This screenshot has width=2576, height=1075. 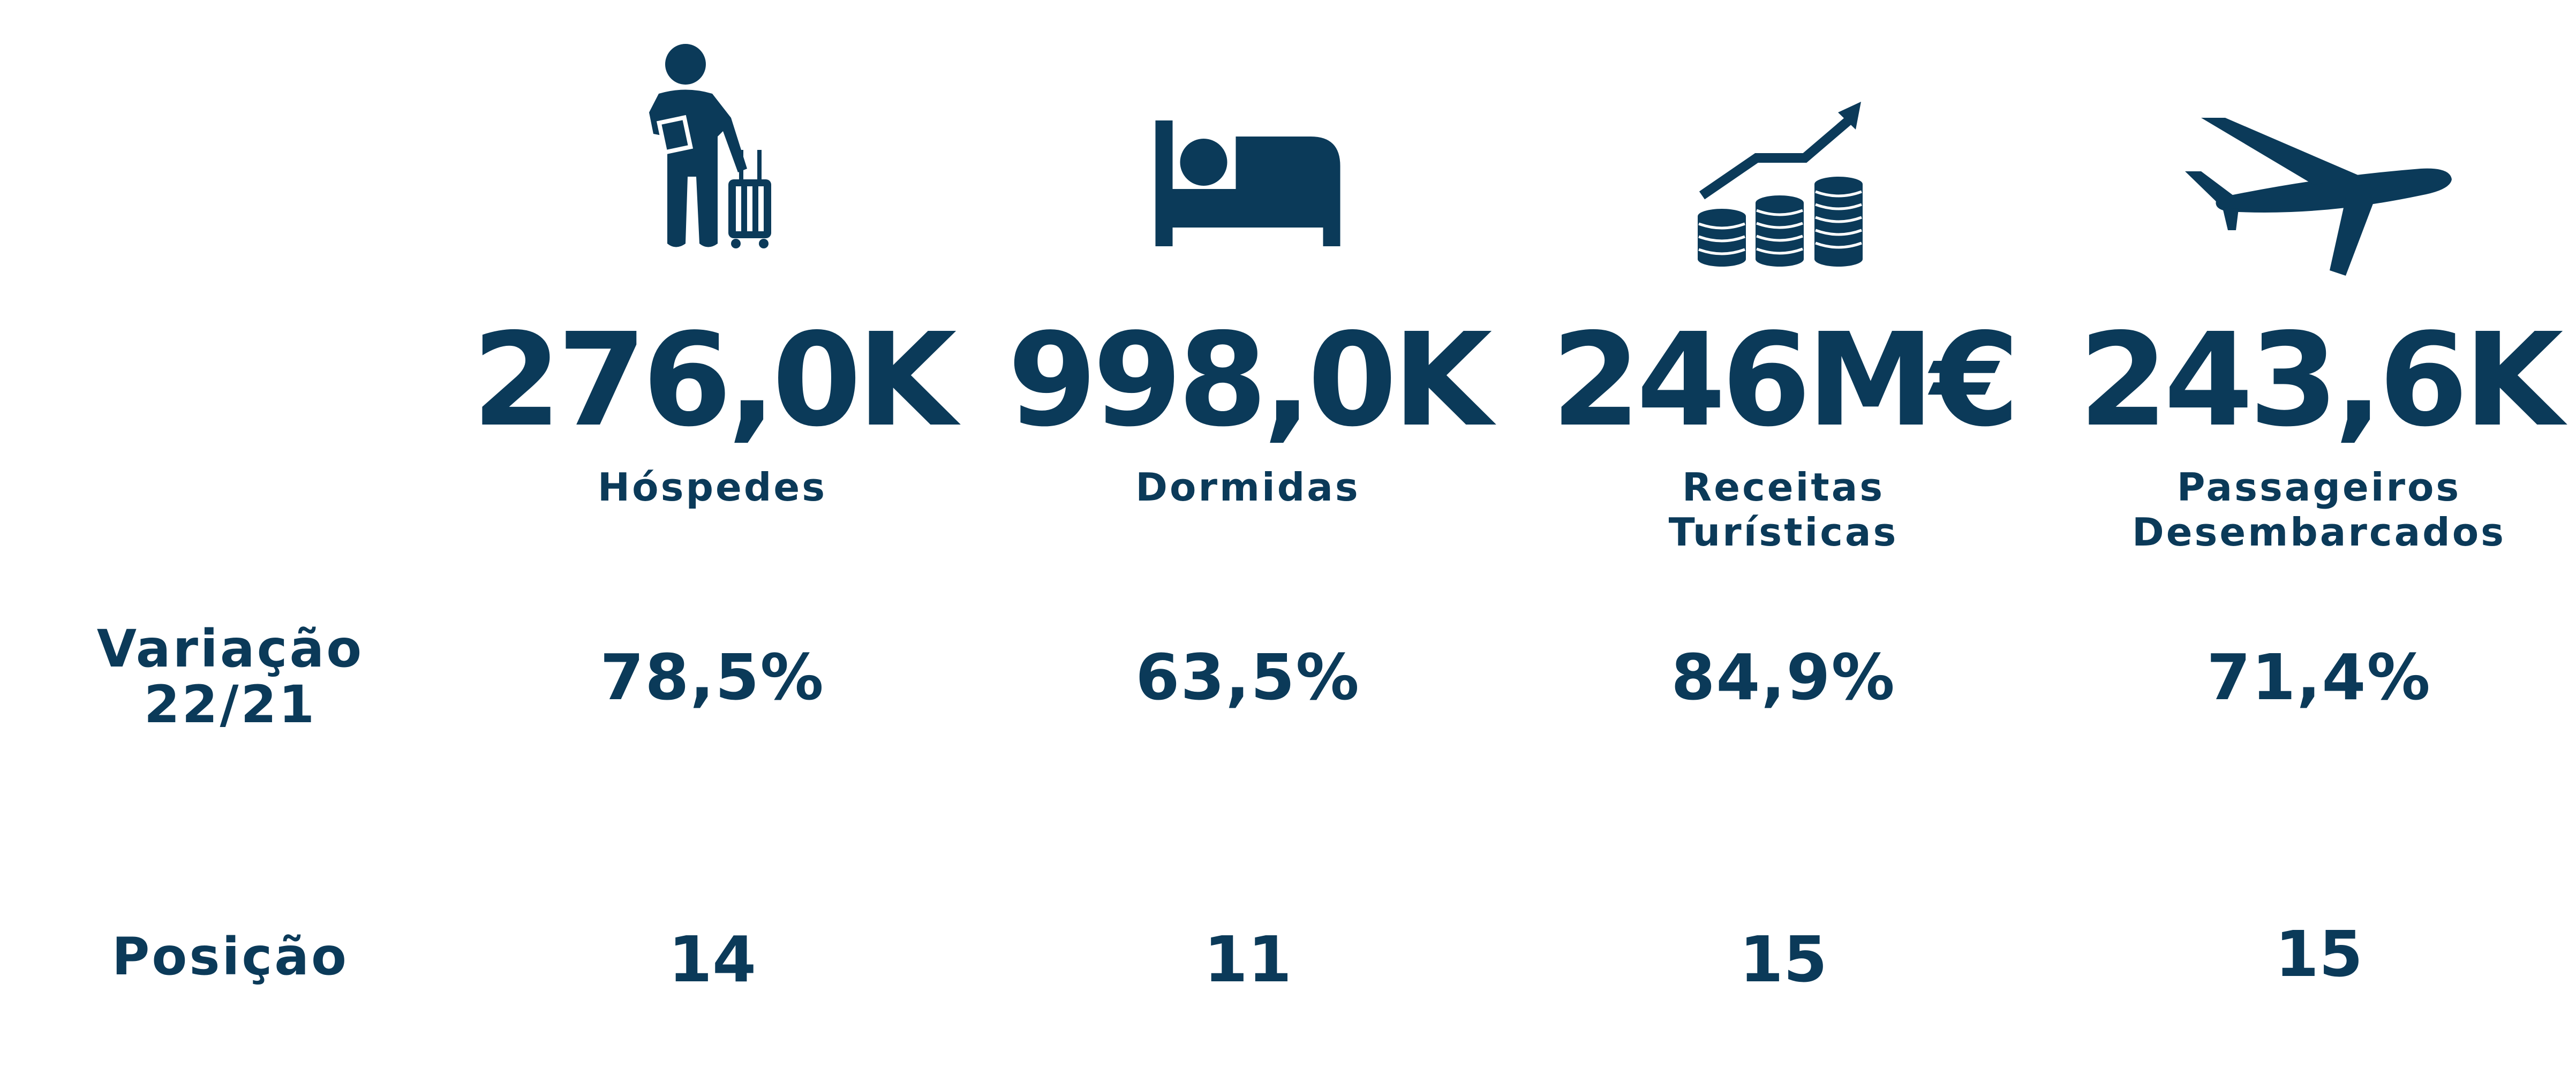 I want to click on bed-icon, so click(x=1247, y=183).